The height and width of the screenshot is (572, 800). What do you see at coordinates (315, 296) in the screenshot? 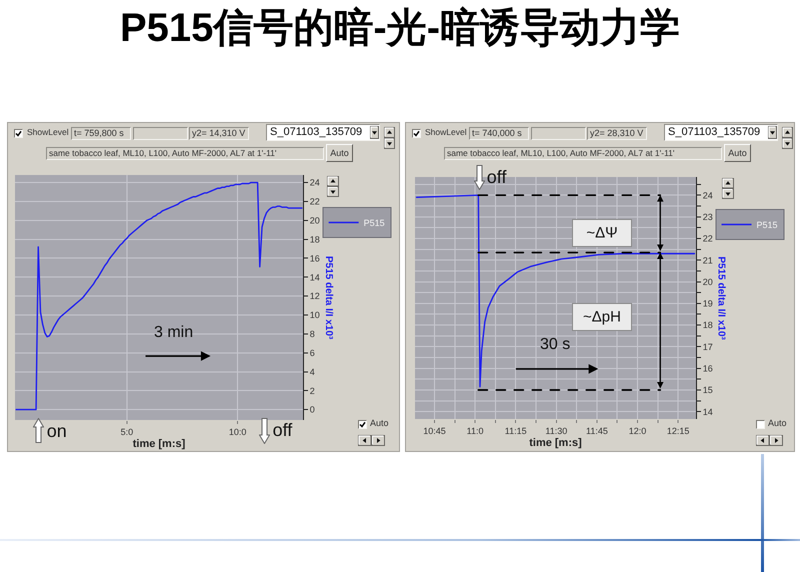
I see `y-tick-label: 12` at bounding box center [315, 296].